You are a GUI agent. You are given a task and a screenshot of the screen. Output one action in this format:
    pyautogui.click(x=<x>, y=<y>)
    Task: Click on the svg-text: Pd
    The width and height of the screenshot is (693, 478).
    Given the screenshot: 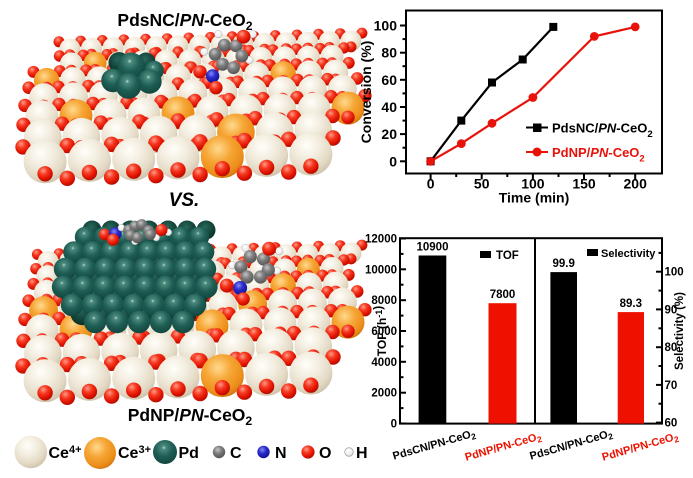 What is the action you would take?
    pyautogui.click(x=189, y=453)
    